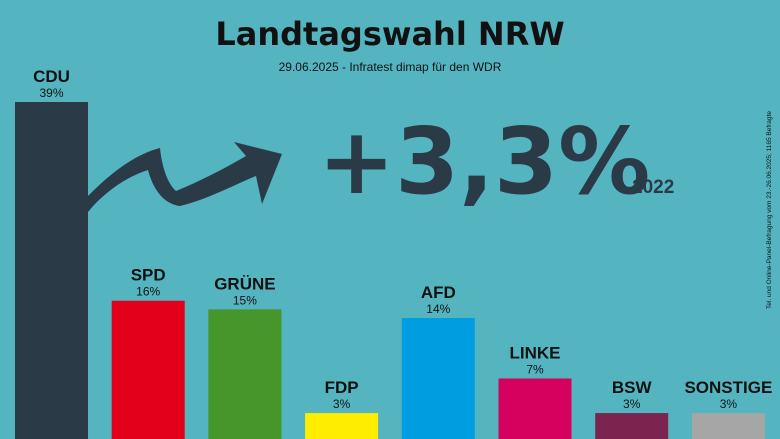 The width and height of the screenshot is (780, 439). I want to click on bar-gruene, so click(245, 374).